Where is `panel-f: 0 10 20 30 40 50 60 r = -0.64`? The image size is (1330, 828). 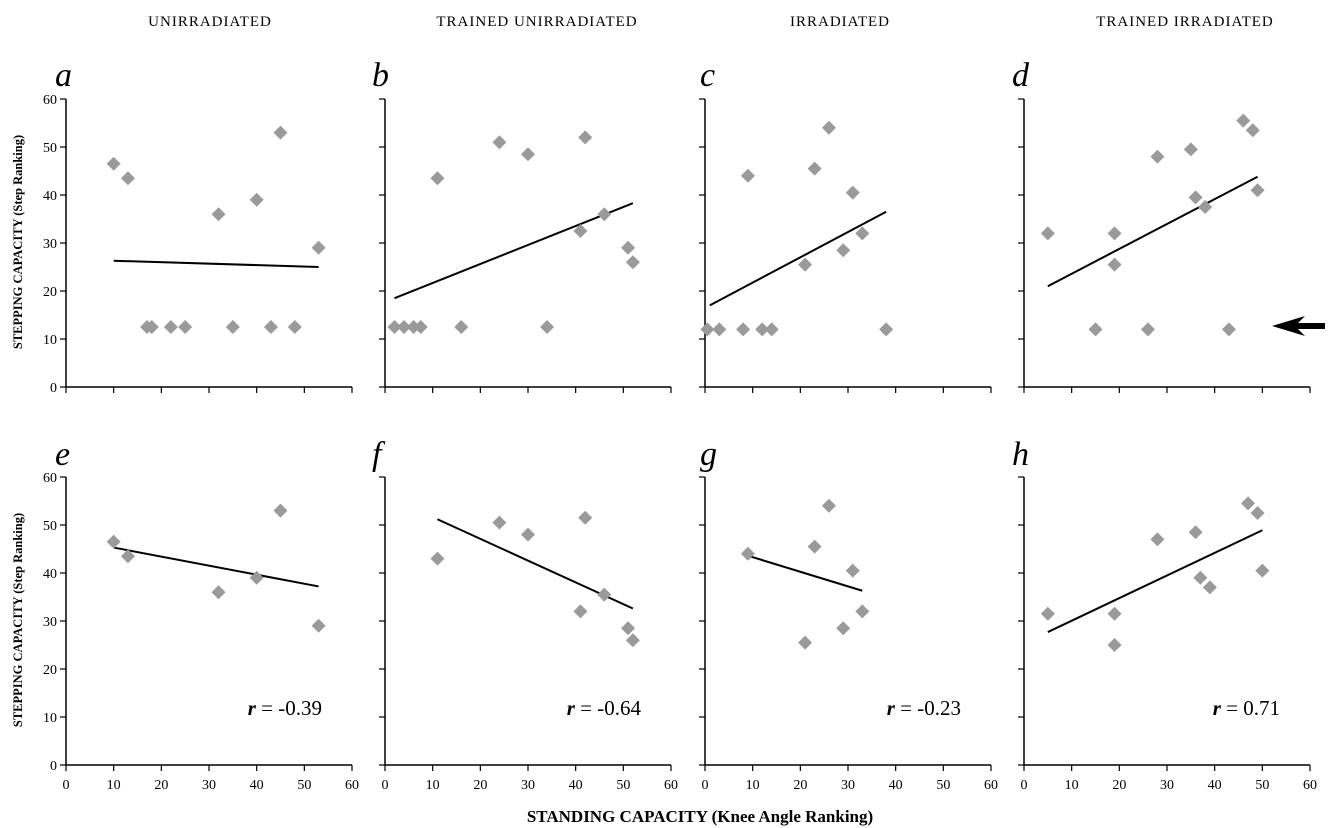
panel-f: 0 10 20 30 40 50 60 r = -0.64 is located at coordinates (528, 634).